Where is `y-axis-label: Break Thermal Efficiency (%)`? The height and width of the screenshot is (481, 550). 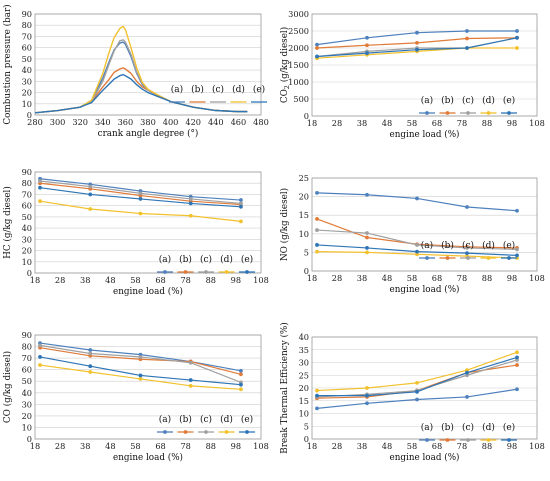
y-axis-label: Break Thermal Efficiency (%) is located at coordinates (284, 387).